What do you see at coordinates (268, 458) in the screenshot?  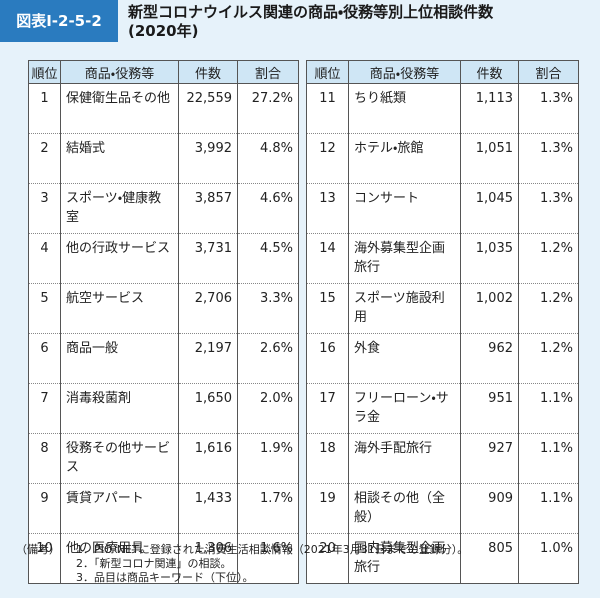 I see `share-cell: 1.9%` at bounding box center [268, 458].